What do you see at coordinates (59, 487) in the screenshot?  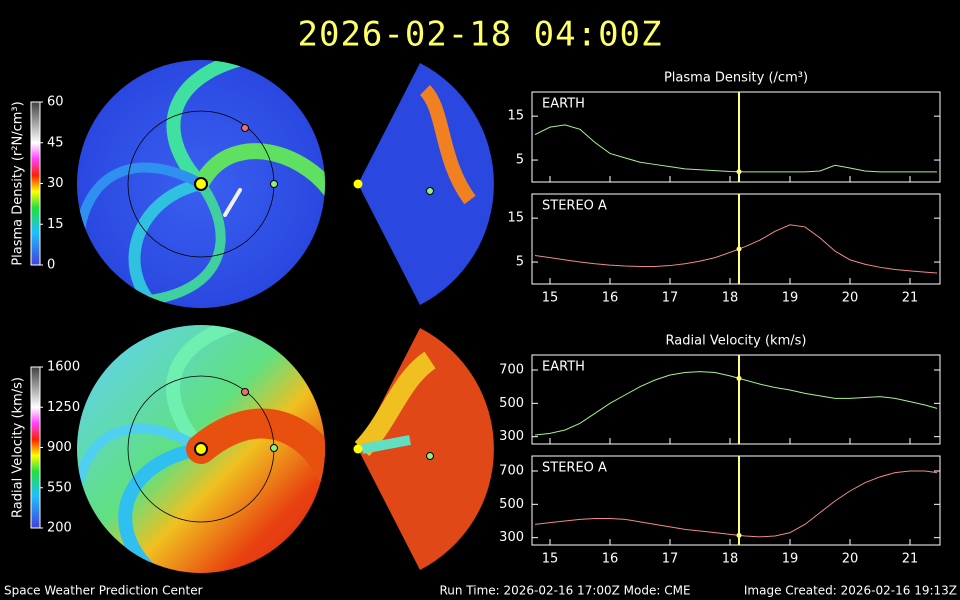 I see `colorbar-tick-label: 550` at bounding box center [59, 487].